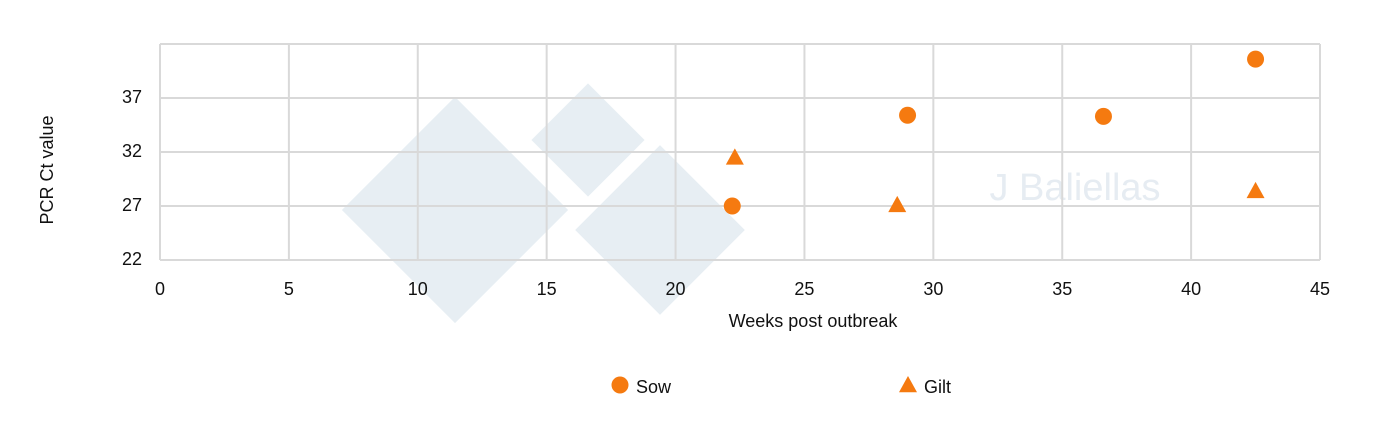 The image size is (1400, 421). Describe the element at coordinates (132, 205) in the screenshot. I see `y-tick-label: 27` at that location.